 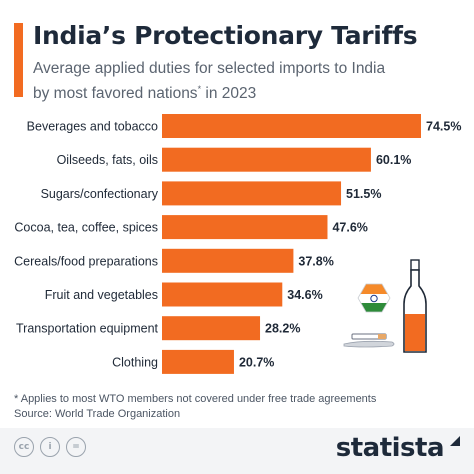 What do you see at coordinates (256, 362) in the screenshot?
I see `value-label: 20.7%` at bounding box center [256, 362].